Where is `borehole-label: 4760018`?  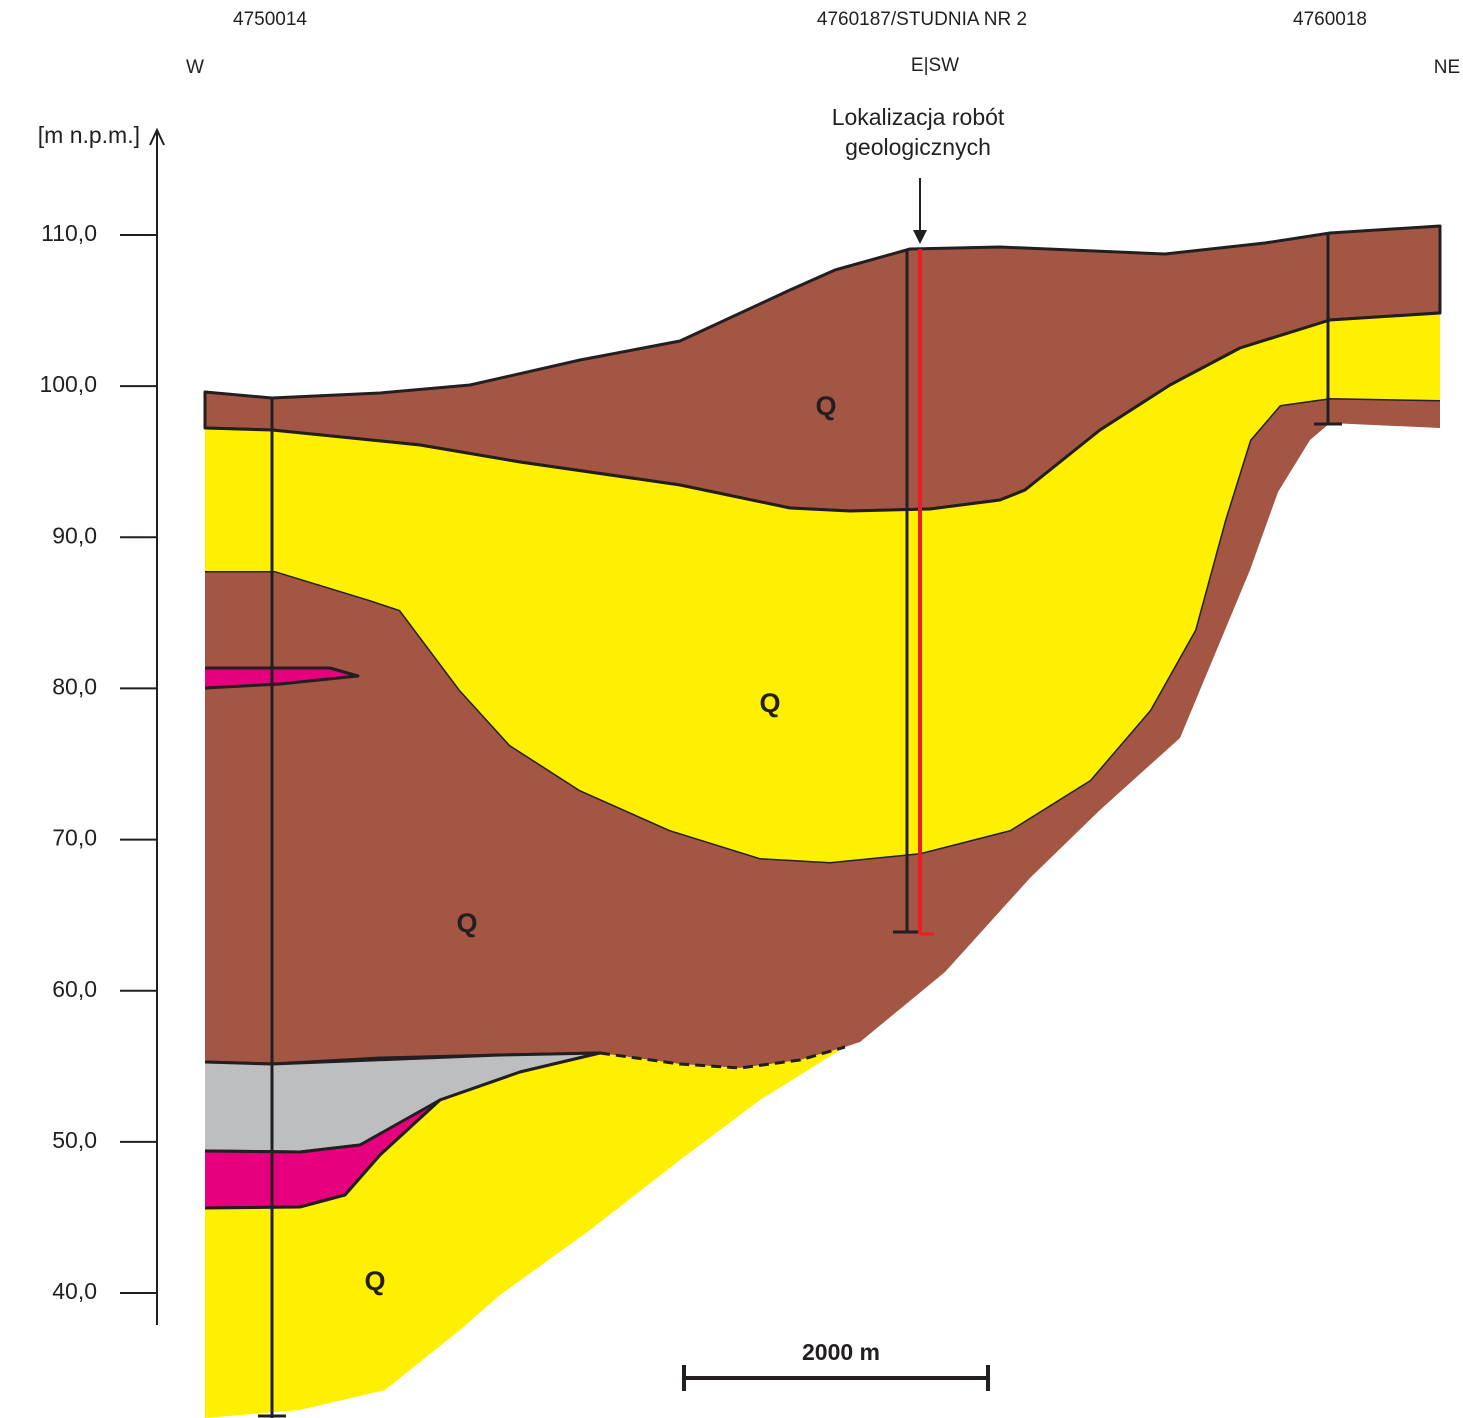 borehole-label: 4760018 is located at coordinates (1330, 19).